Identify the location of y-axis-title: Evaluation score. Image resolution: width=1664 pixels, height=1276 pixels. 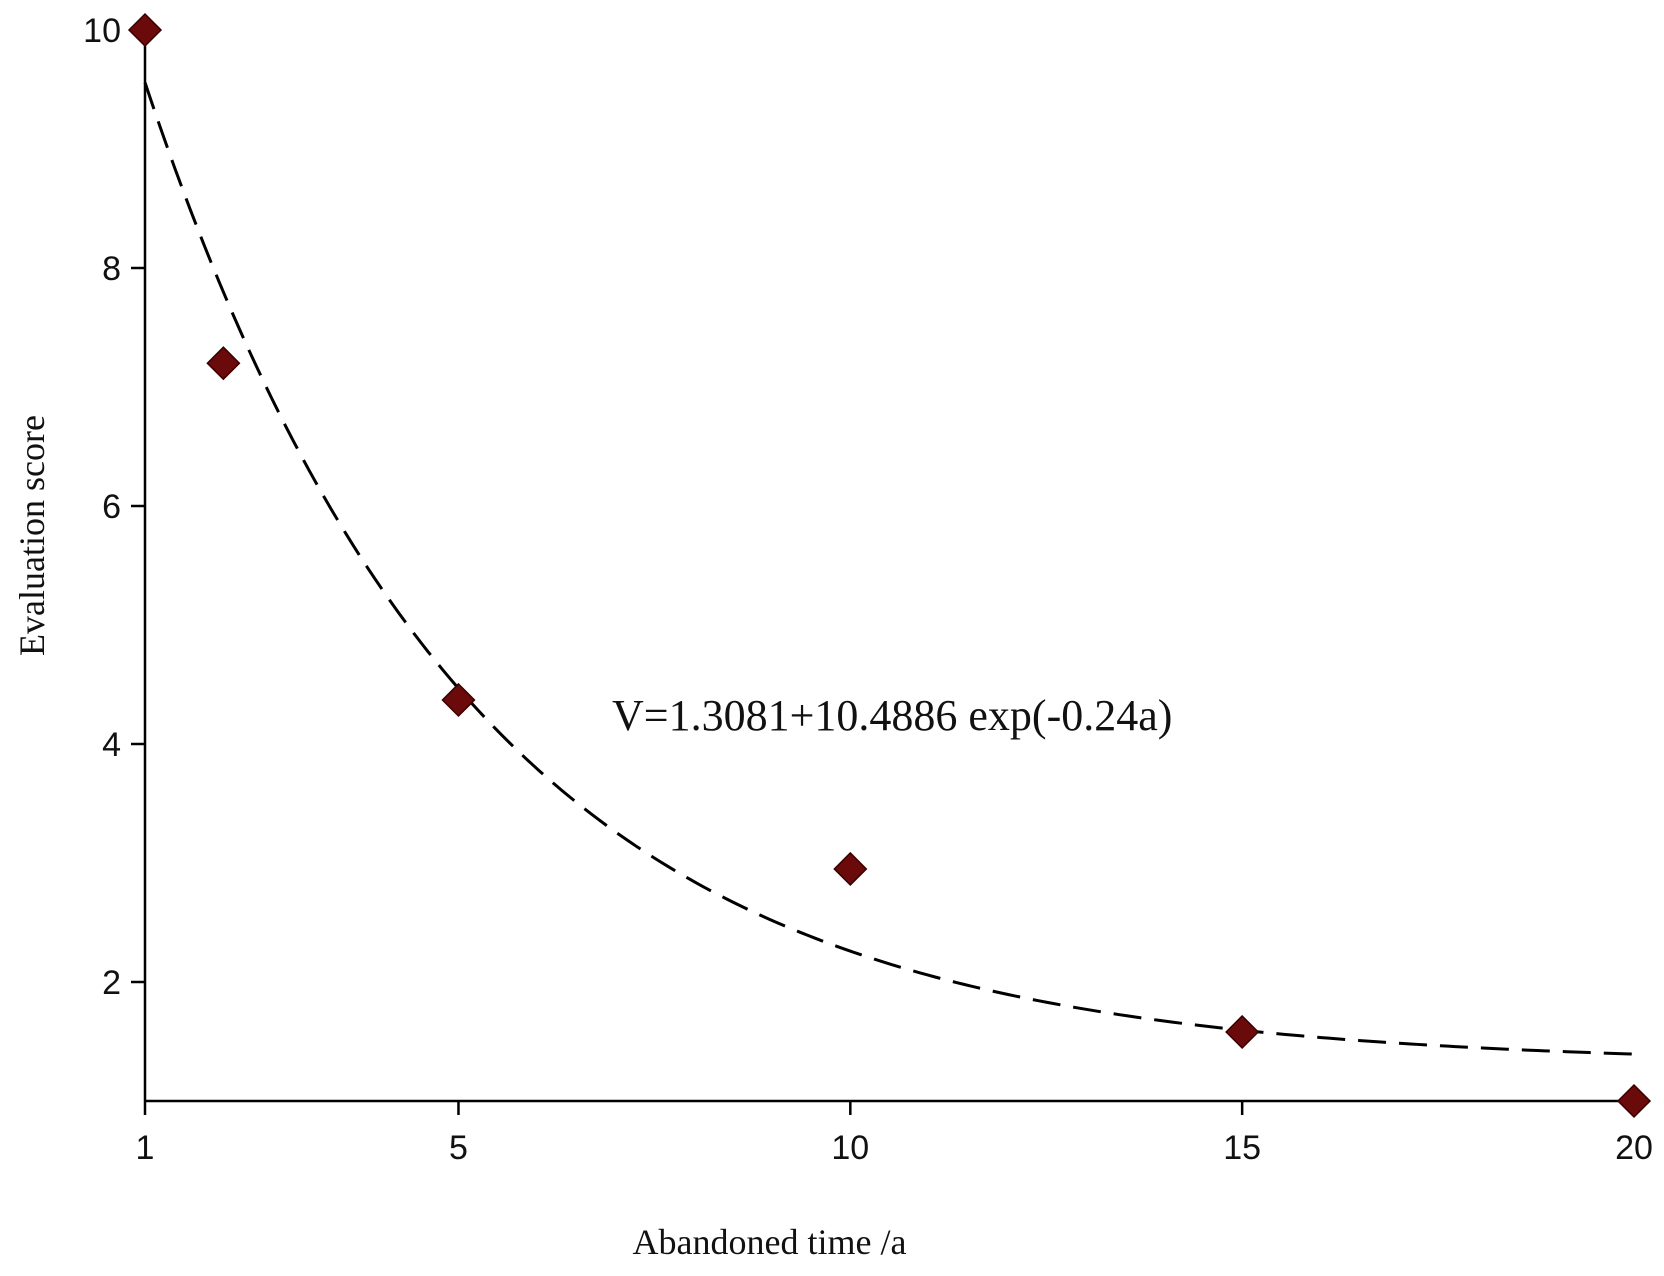
(32, 535).